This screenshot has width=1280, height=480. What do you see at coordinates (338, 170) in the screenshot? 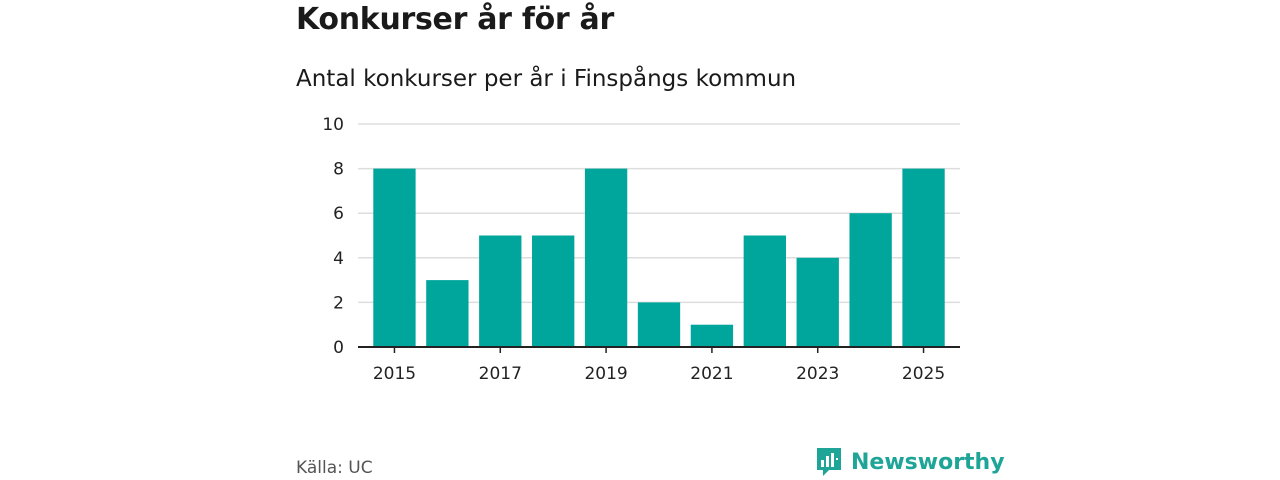
I see `y-tick-label-8: 8` at bounding box center [338, 170].